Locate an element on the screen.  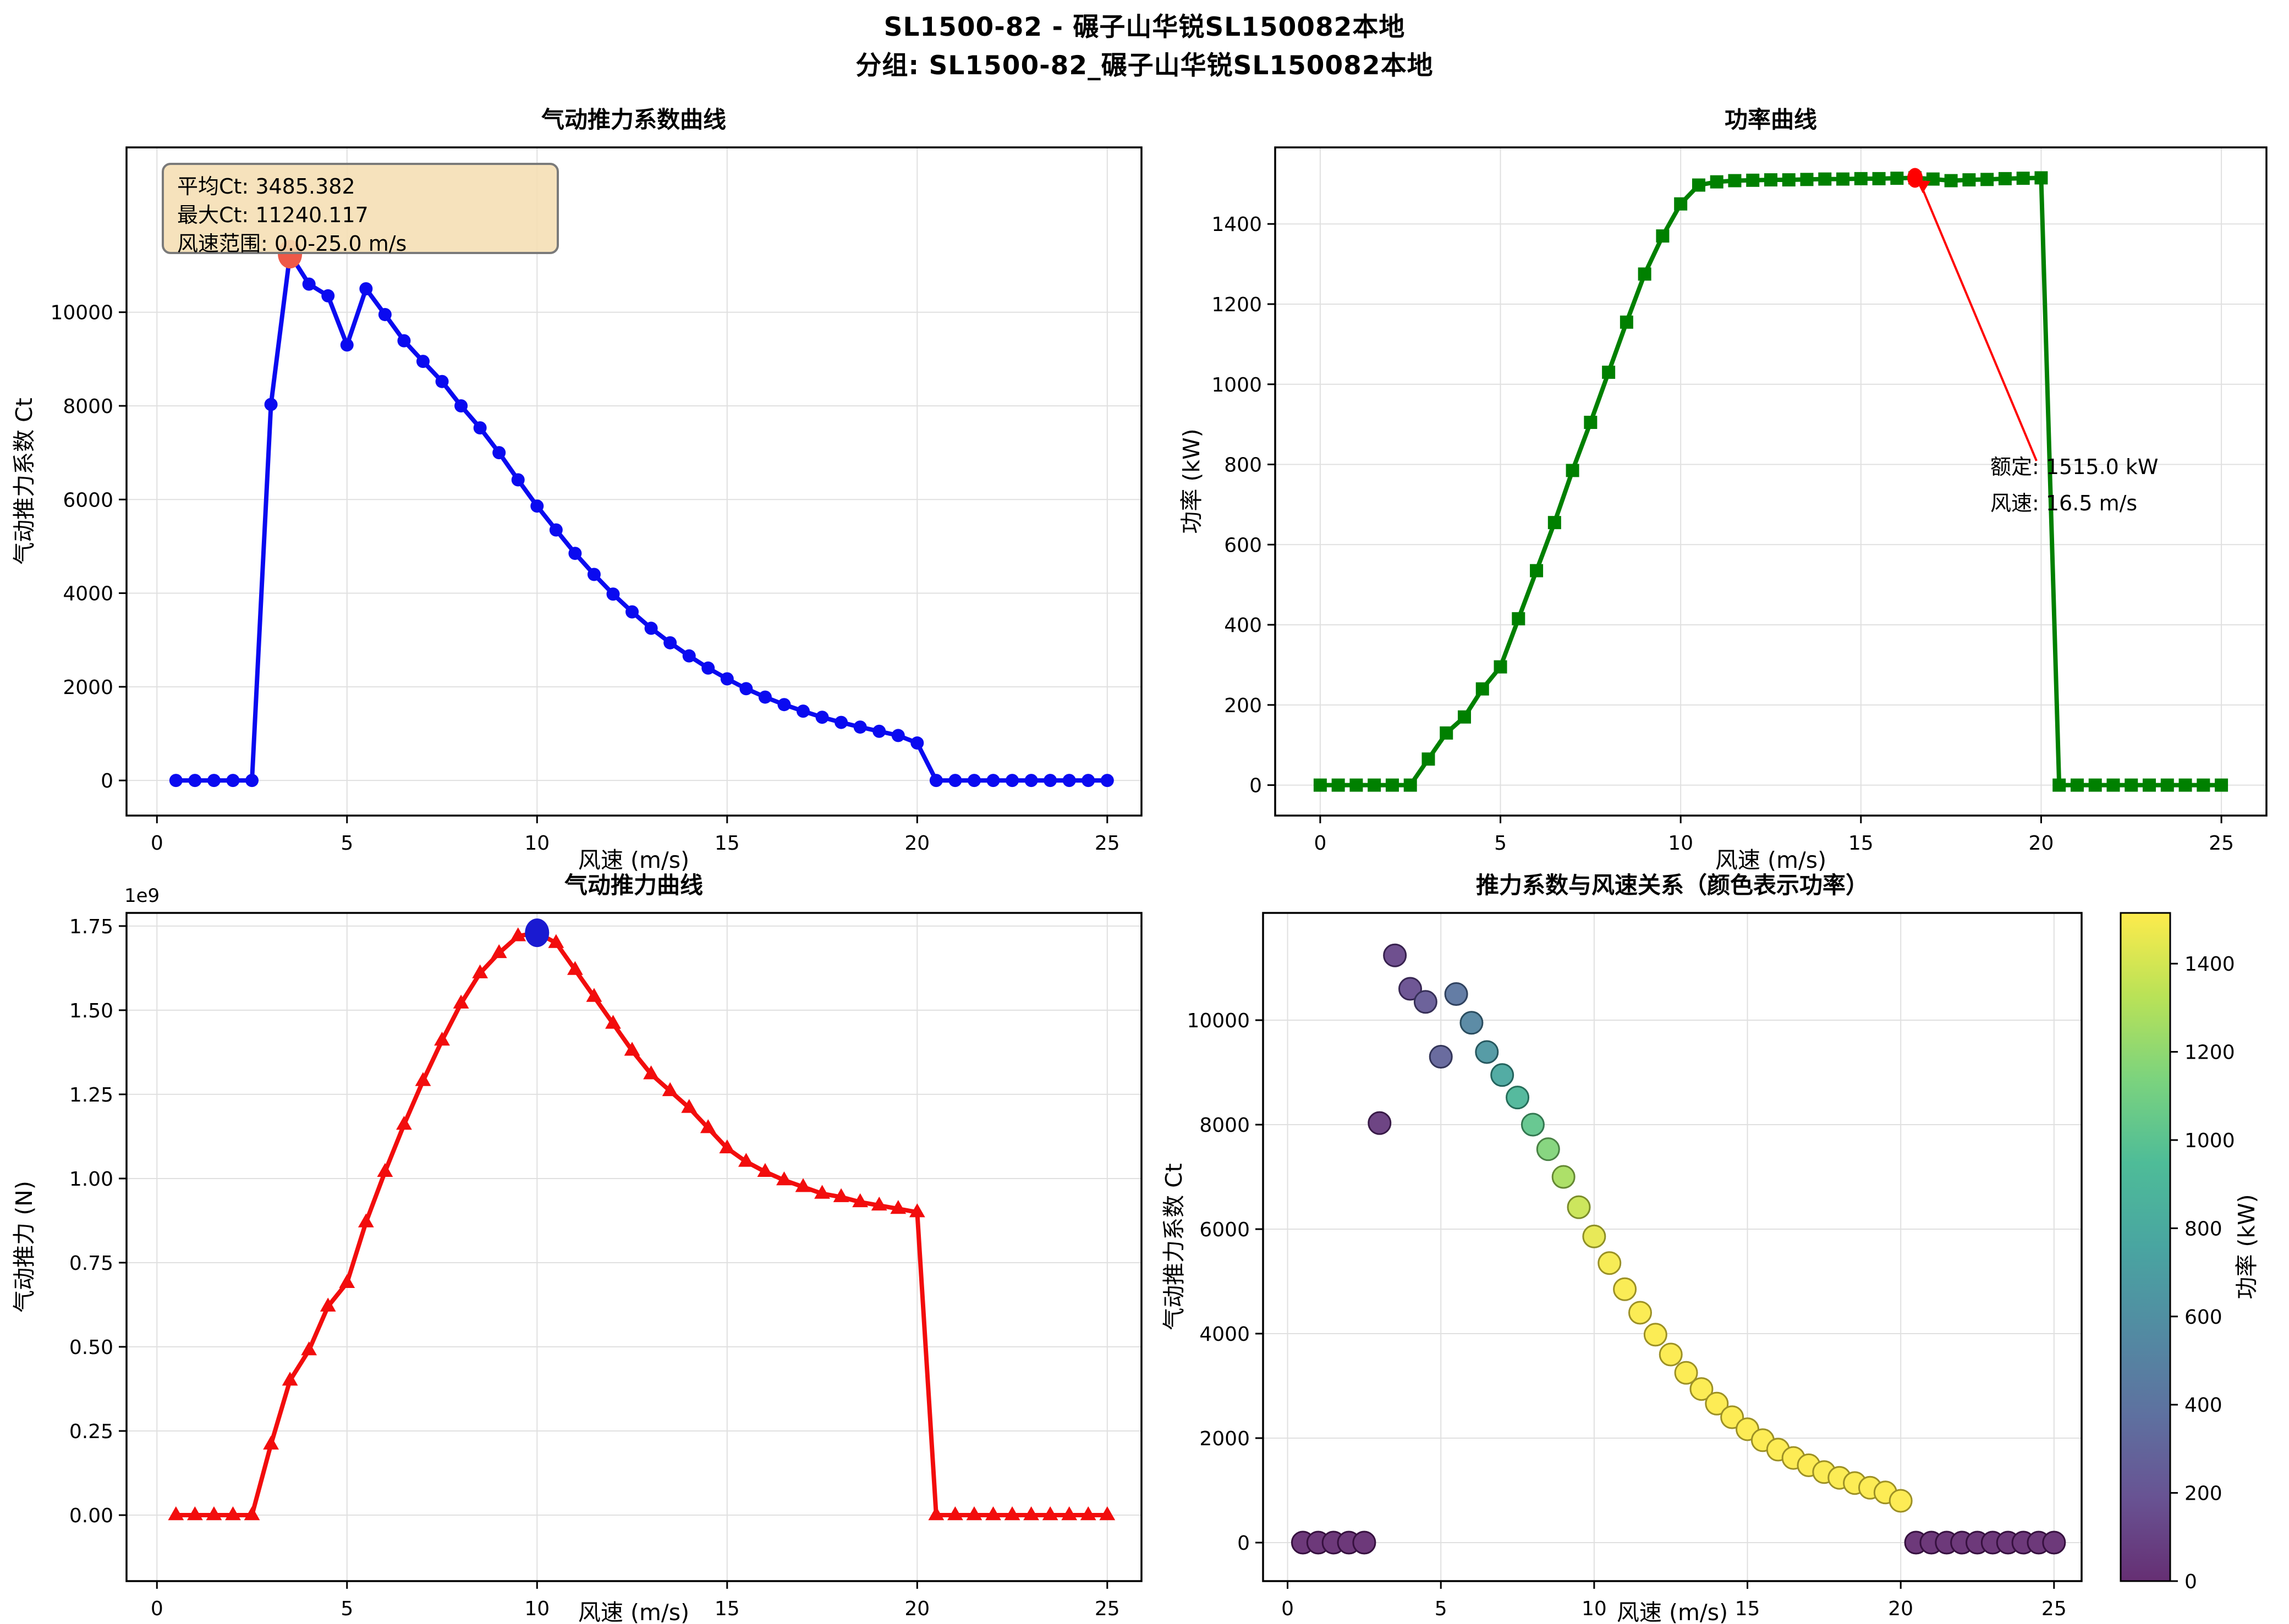
svg-text: 1.50 is located at coordinates (91, 1011).